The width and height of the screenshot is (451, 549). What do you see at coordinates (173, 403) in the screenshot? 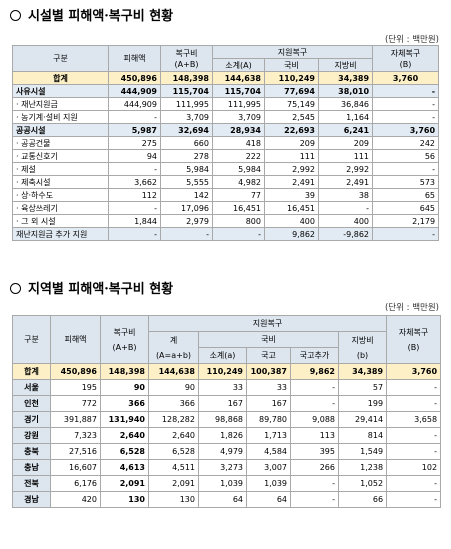
I see `cell-total: 366` at bounding box center [173, 403].